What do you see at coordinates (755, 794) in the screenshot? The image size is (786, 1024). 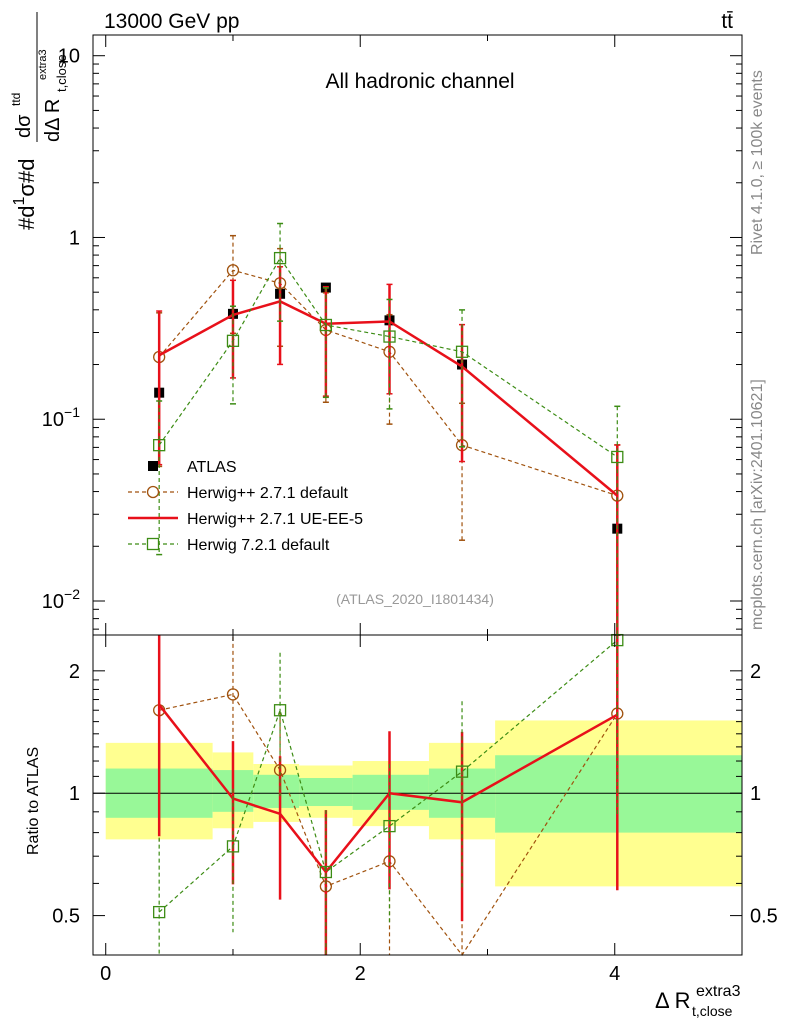 I see `ratio-y-tick-label-right: 1` at bounding box center [755, 794].